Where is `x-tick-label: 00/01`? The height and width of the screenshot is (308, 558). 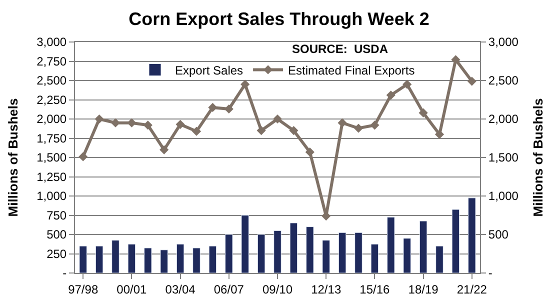
x-tick-label: 00/01 is located at coordinates (132, 289).